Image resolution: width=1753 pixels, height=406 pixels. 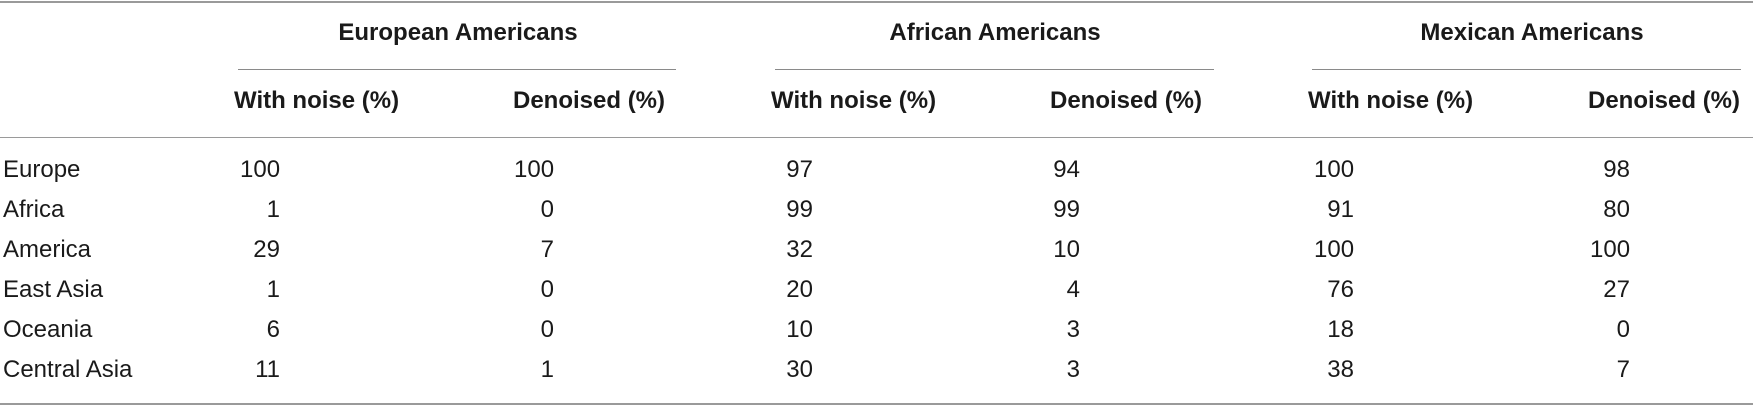 What do you see at coordinates (458, 32) in the screenshot?
I see `group-title-european-americans: European Americans` at bounding box center [458, 32].